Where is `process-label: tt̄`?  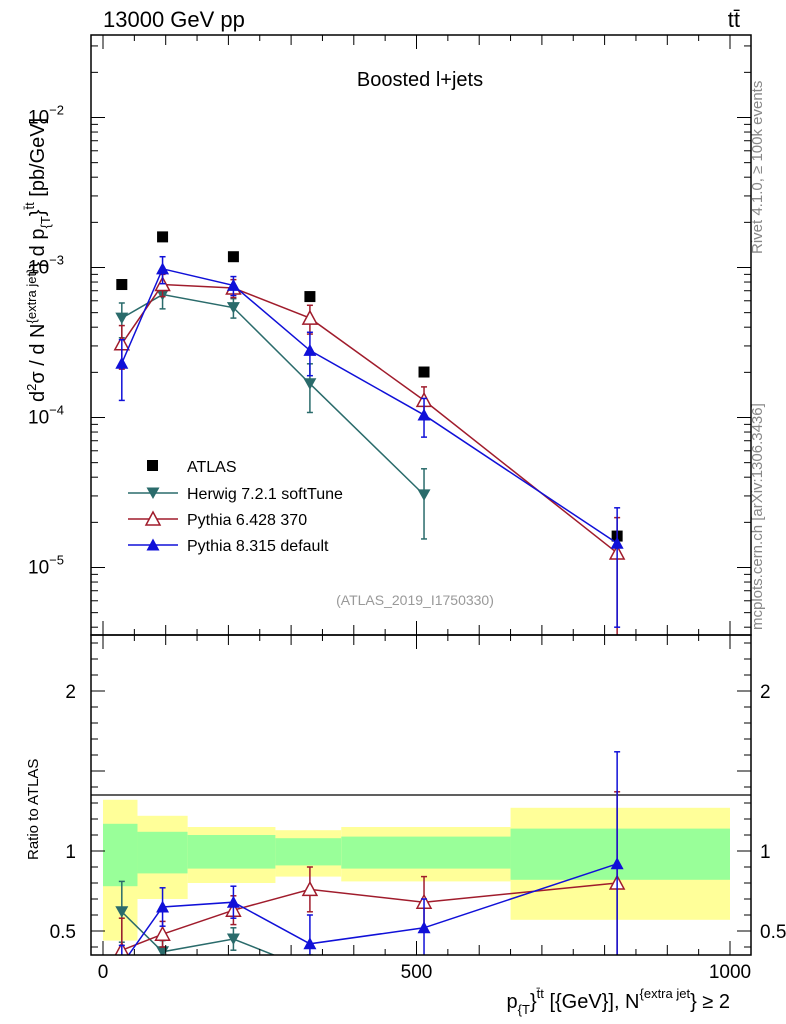 process-label: tt̄ is located at coordinates (734, 19).